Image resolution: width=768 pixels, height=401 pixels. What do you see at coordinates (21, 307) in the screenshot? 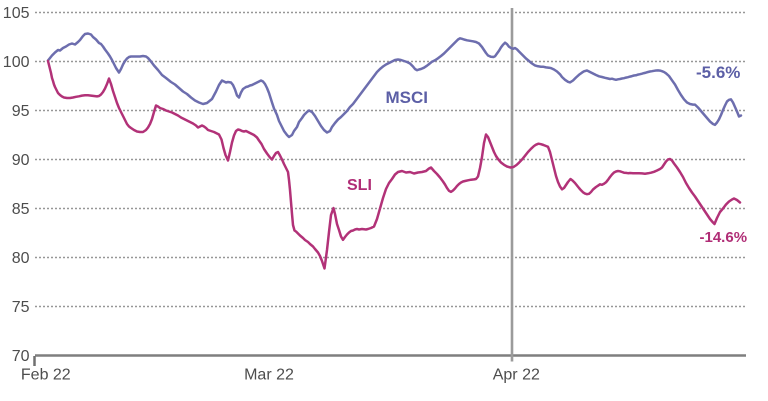
I see `svg-text: 75` at bounding box center [21, 307].